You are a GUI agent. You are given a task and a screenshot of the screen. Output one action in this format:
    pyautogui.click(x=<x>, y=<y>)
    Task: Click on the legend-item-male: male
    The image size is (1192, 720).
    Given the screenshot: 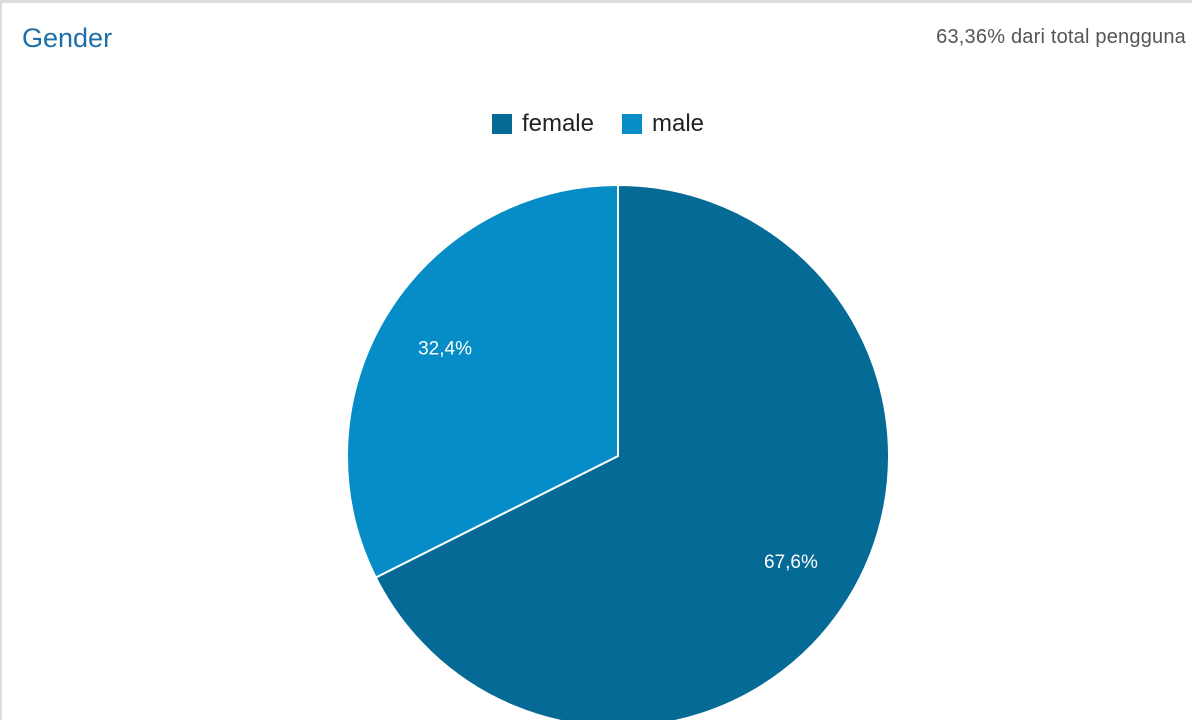 What is the action you would take?
    pyautogui.click(x=663, y=124)
    